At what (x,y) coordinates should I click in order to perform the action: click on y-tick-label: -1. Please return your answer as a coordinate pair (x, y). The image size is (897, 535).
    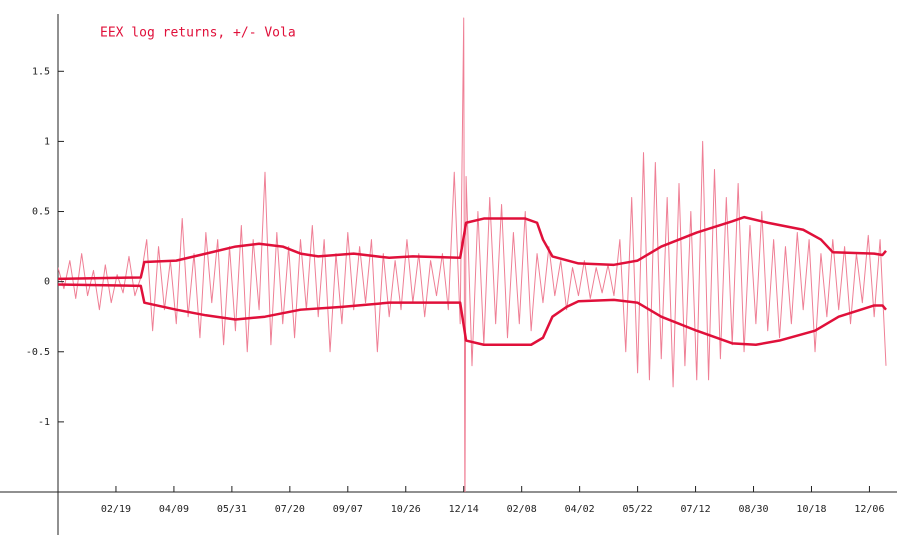
    Looking at the image, I should click on (44, 422).